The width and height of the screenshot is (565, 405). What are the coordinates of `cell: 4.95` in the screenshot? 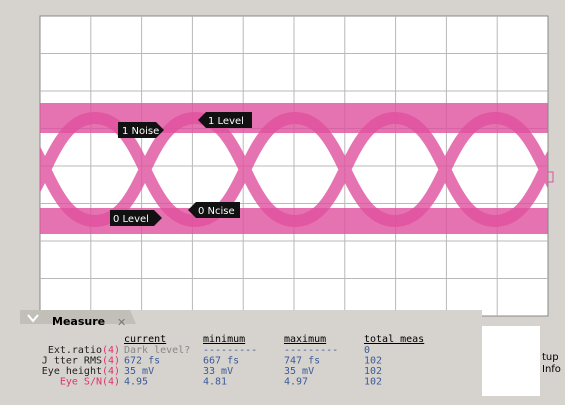 It's located at (136, 382).